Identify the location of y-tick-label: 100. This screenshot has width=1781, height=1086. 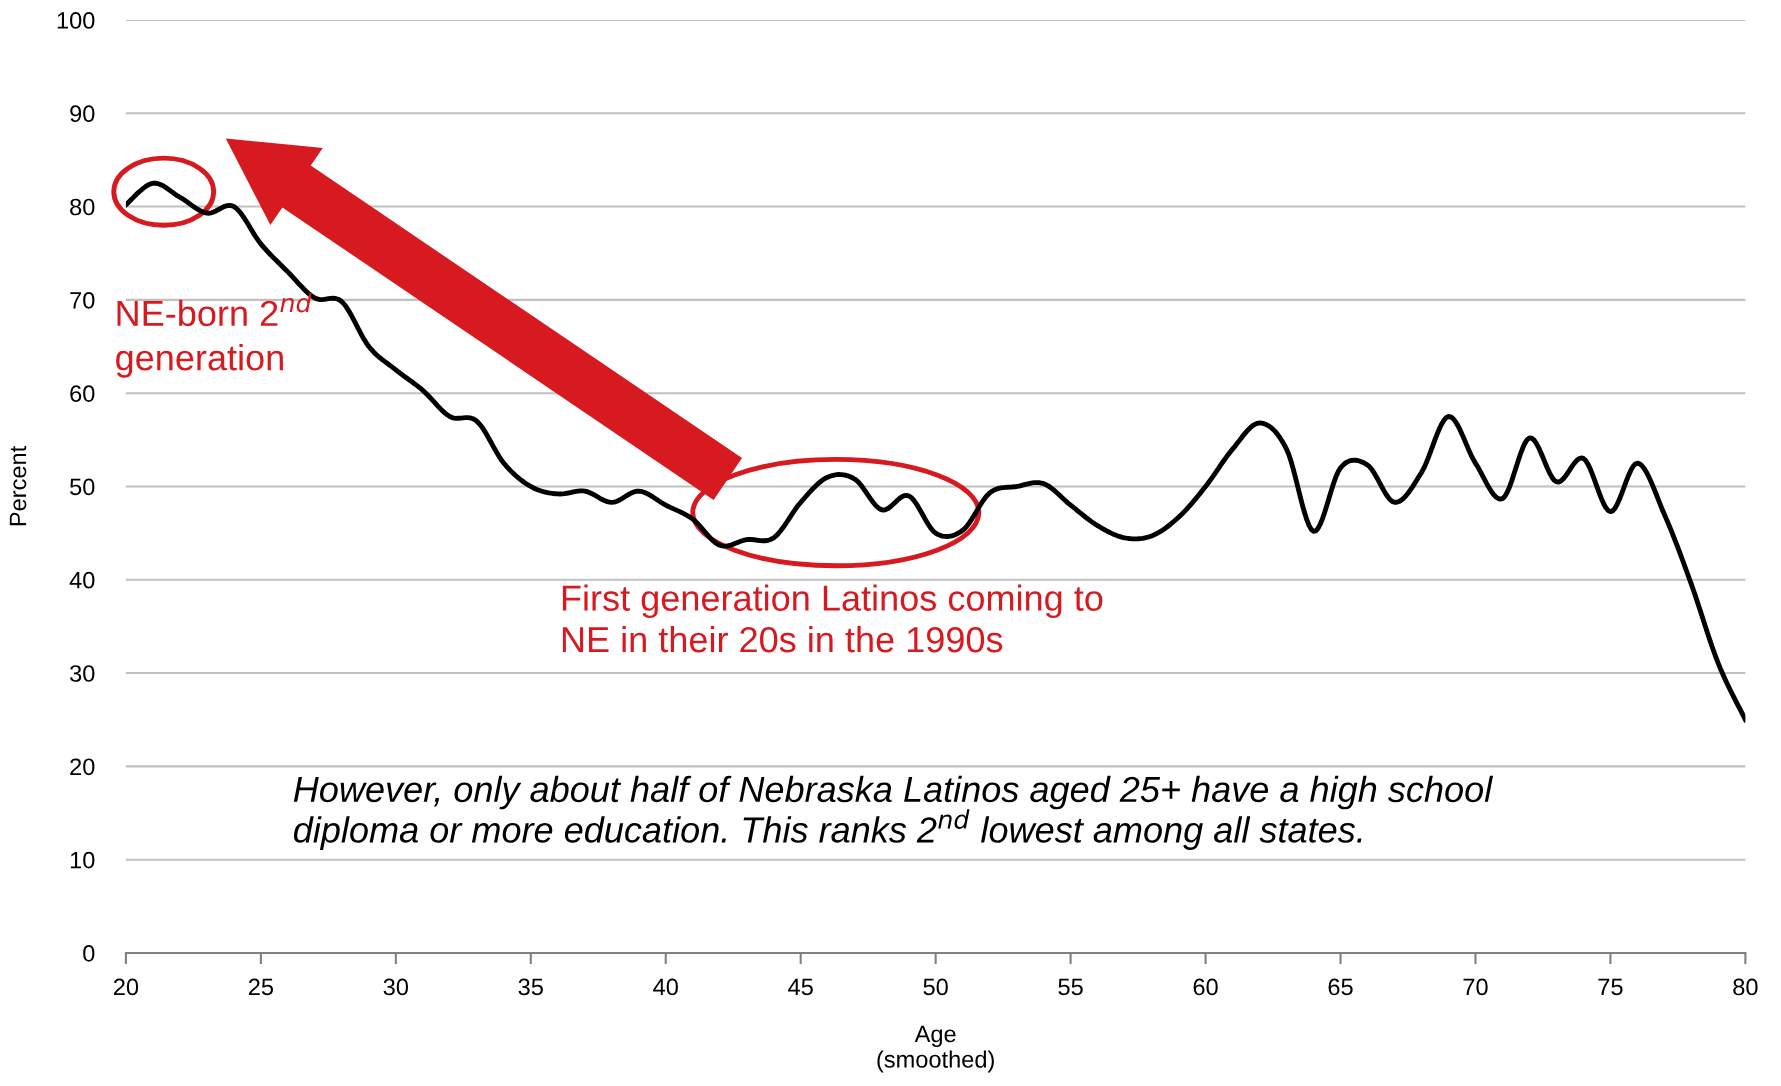
(76, 20).